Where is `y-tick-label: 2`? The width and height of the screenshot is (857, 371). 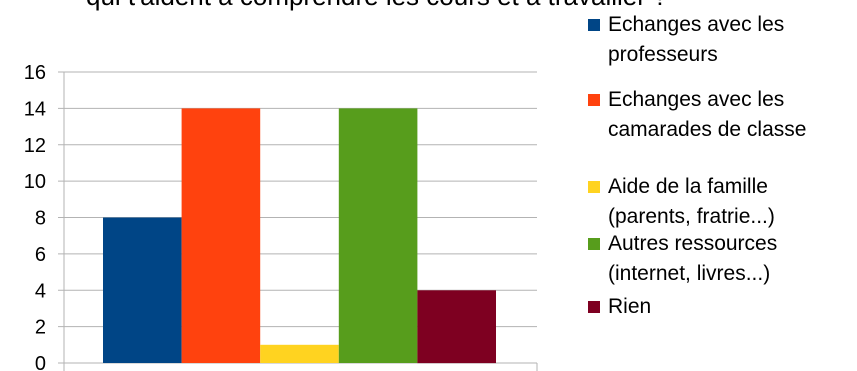 y-tick-label: 2 is located at coordinates (40, 328).